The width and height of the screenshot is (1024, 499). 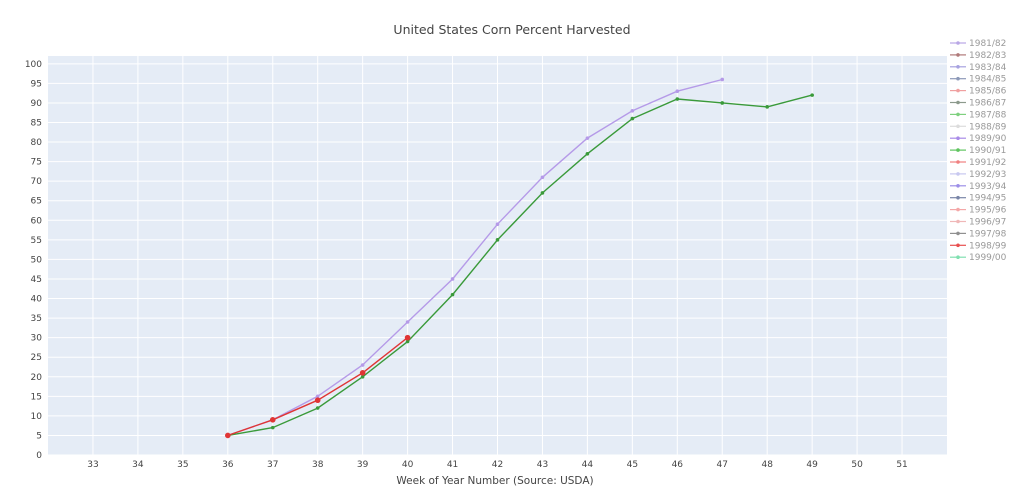 I want to click on x-tick-label: 47, so click(x=722, y=465).